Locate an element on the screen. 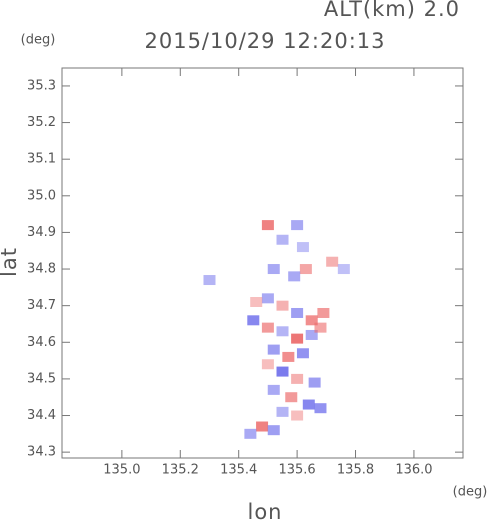 This screenshot has height=521, width=491. y-tick-label: 34.8 is located at coordinates (41, 269).